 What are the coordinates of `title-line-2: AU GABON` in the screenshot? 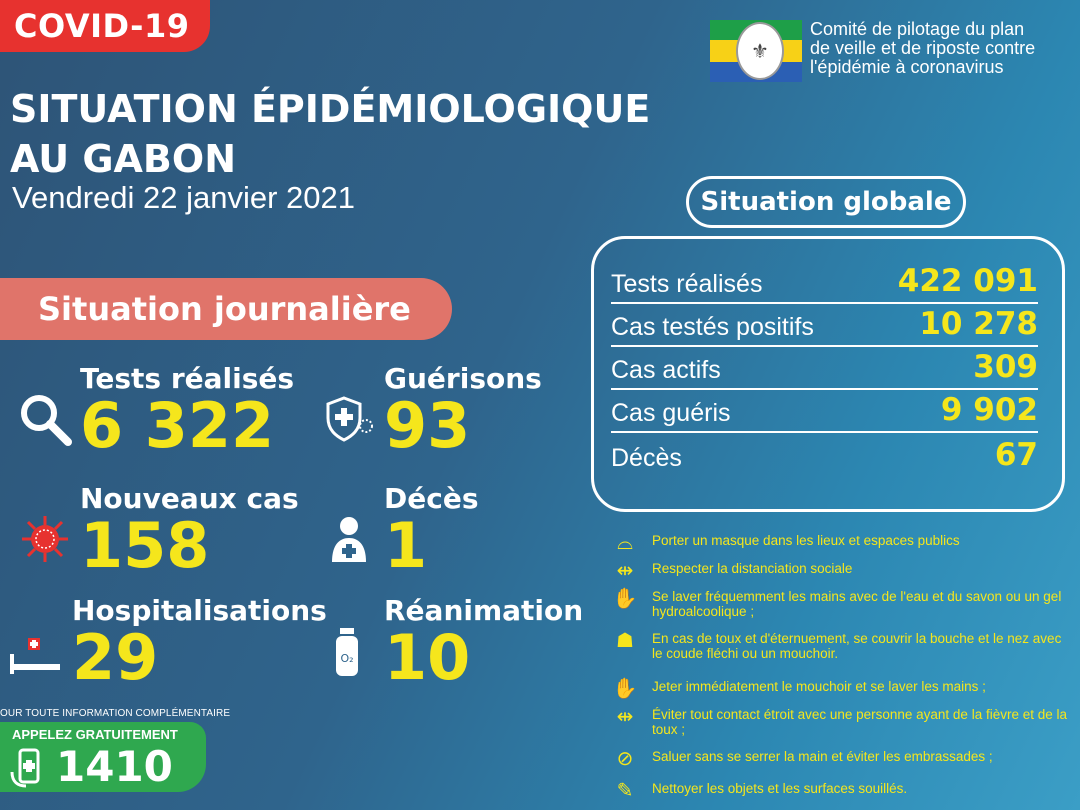 It's located at (123, 159).